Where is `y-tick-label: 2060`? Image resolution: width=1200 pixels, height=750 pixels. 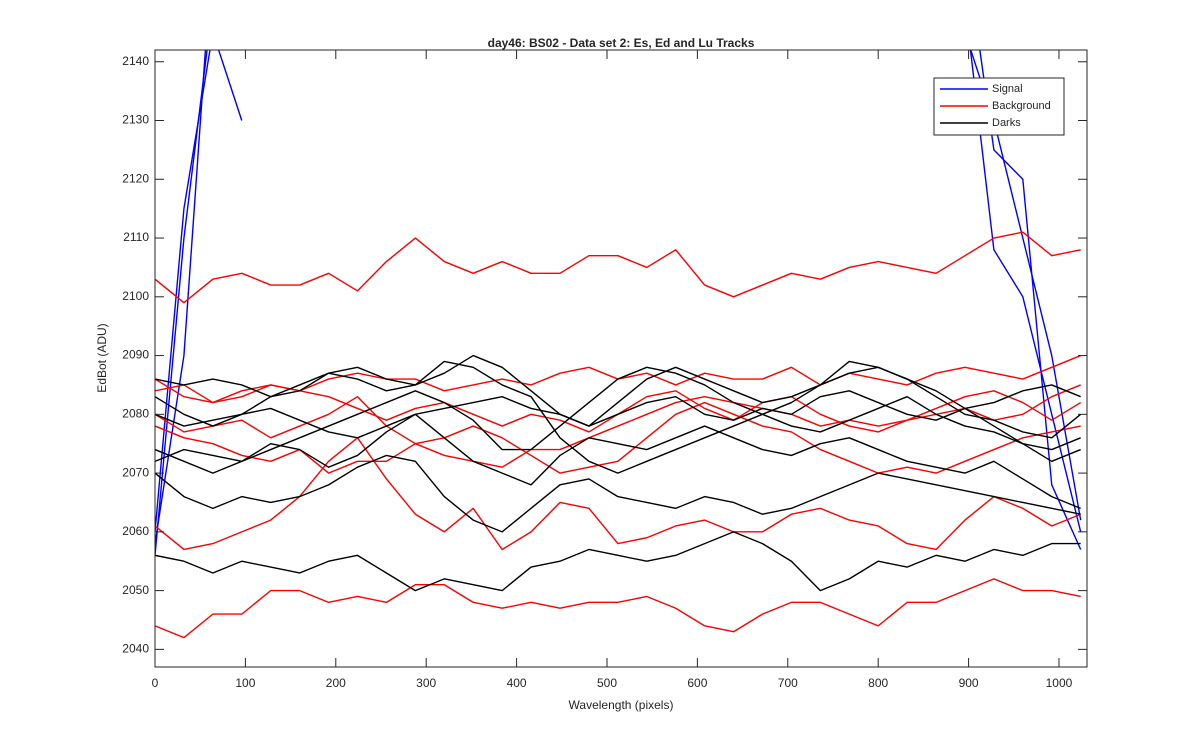 y-tick-label: 2060 is located at coordinates (135, 531).